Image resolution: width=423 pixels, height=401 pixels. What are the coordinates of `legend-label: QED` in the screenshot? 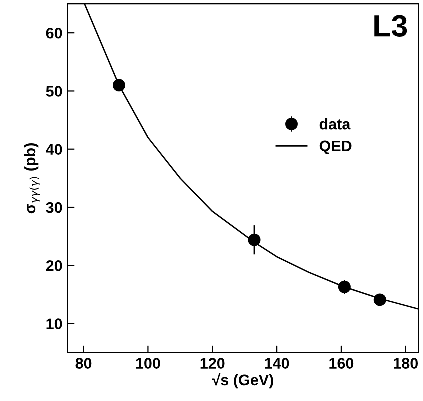 It's located at (336, 147).